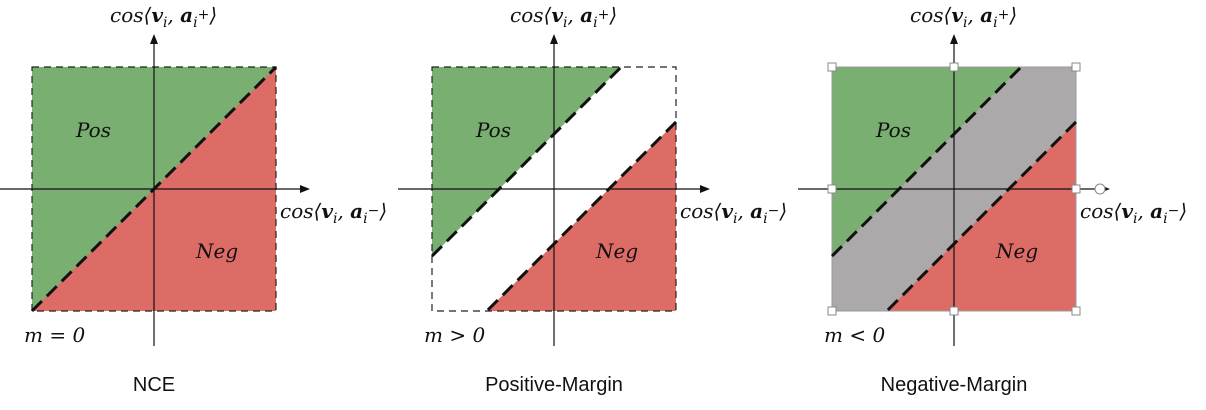 Image resolution: width=1206 pixels, height=410 pixels. Describe the element at coordinates (554, 385) in the screenshot. I see `panel-caption: Positive-Margin` at that location.